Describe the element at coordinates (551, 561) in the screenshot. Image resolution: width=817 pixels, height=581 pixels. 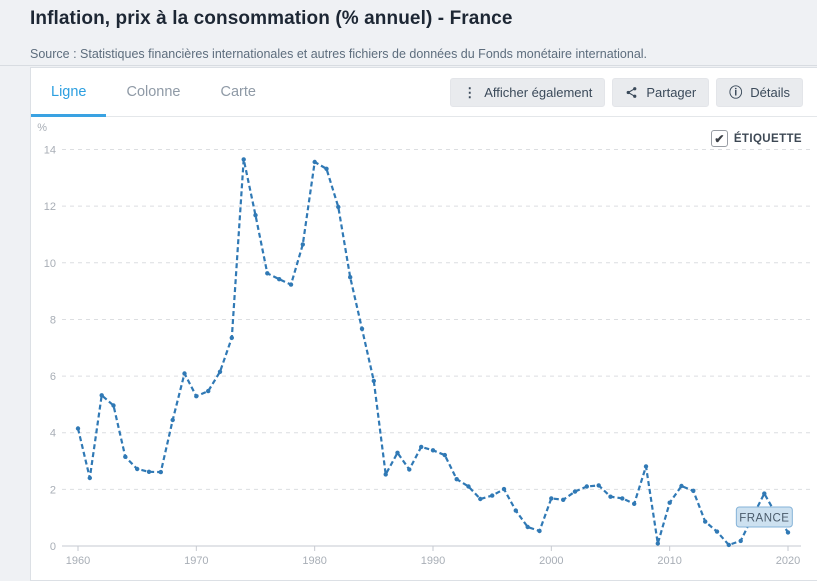
I see `x-tick-label: 2000` at that location.